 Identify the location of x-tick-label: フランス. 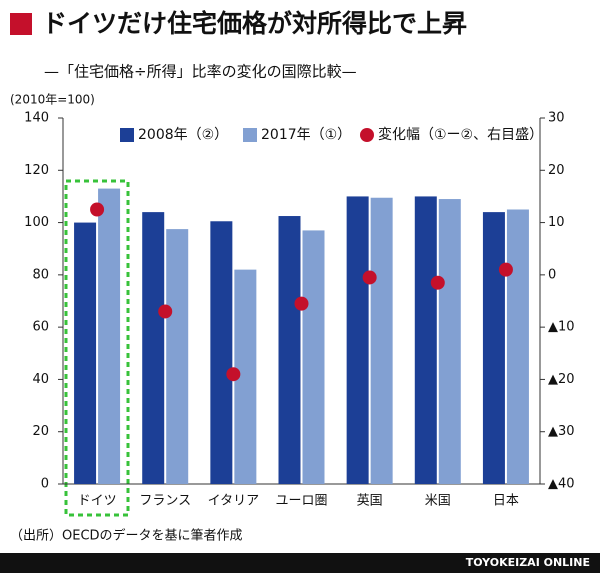
(165, 501).